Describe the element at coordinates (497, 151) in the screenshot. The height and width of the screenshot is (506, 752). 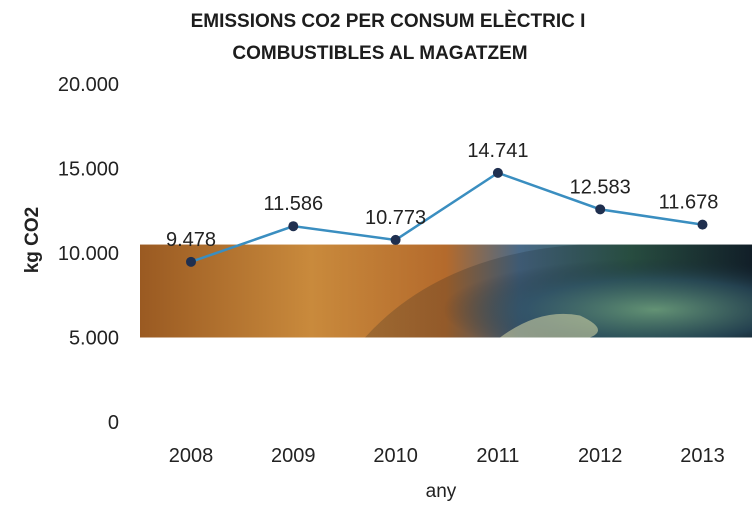
I see `data-label: 14.741` at that location.